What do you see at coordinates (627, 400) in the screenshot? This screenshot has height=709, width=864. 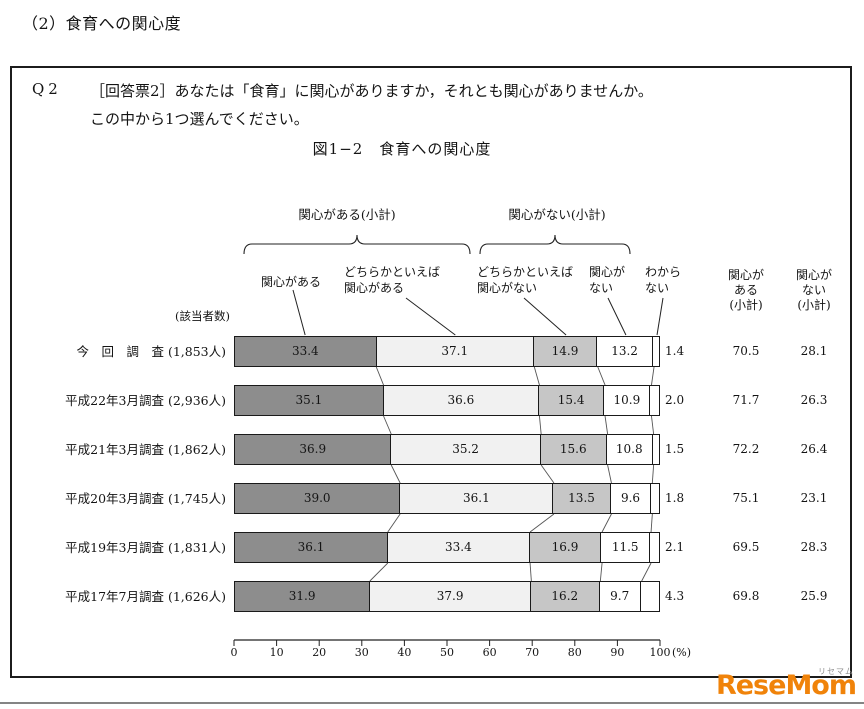 I see `bar-segment-not-interested: 10.9` at bounding box center [627, 400].